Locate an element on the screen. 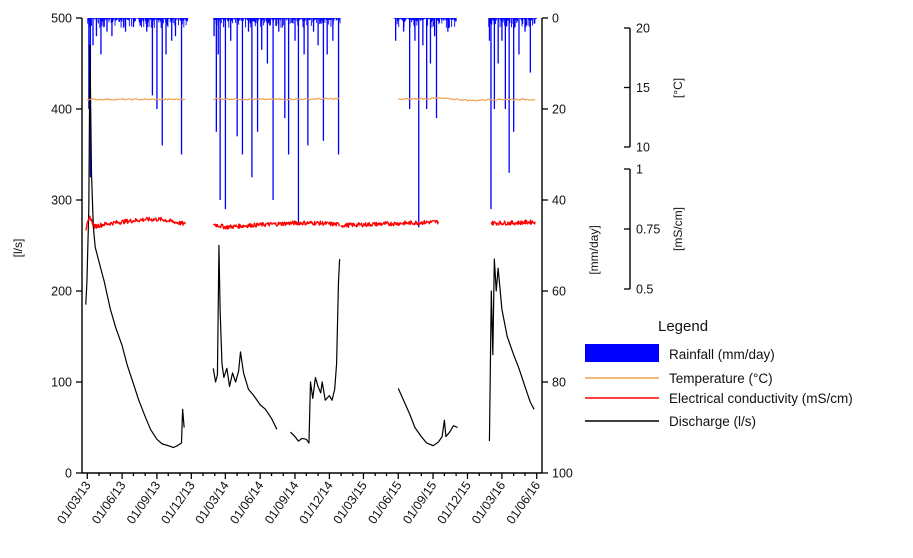 This screenshot has height=558, width=913. x-tick-label: 01/03/14 is located at coordinates (211, 503).